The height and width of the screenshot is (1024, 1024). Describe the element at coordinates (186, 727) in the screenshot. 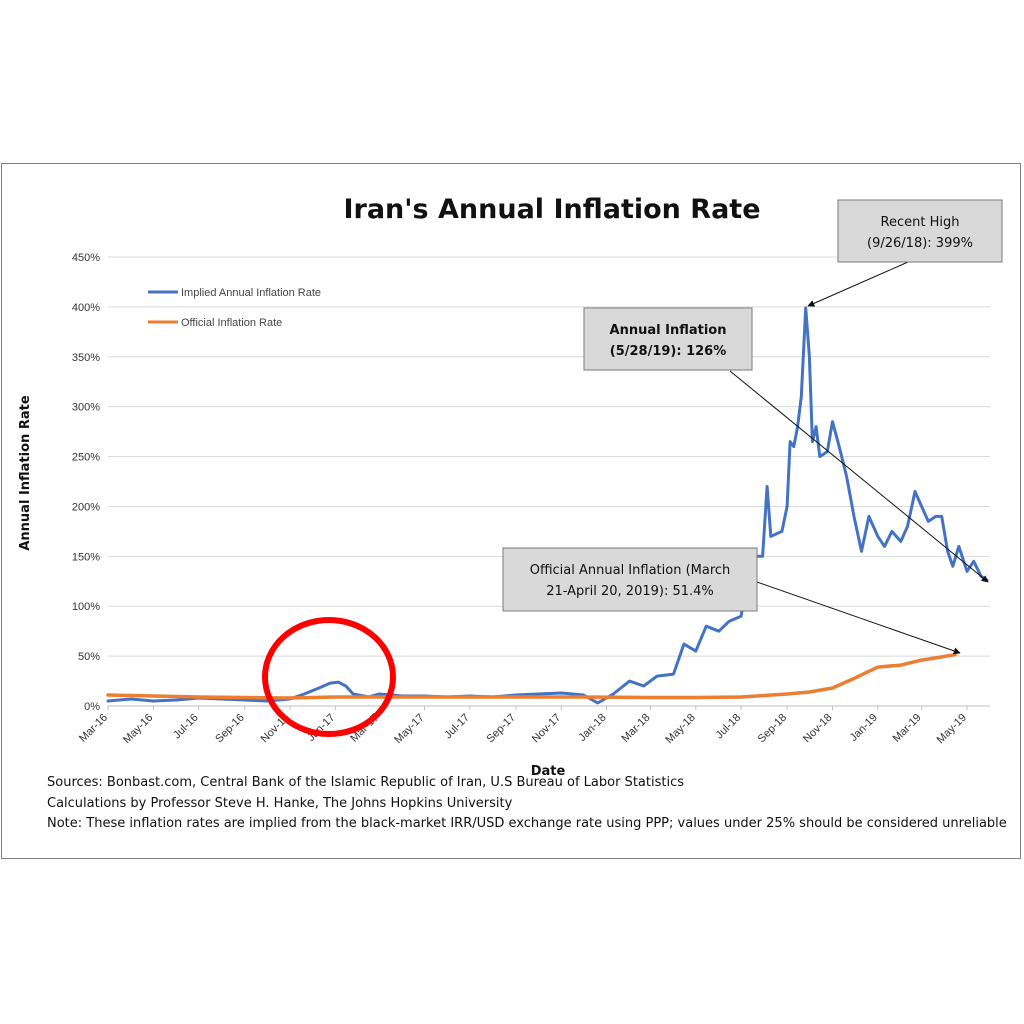

I see `x-tick-label: Jul-16` at that location.